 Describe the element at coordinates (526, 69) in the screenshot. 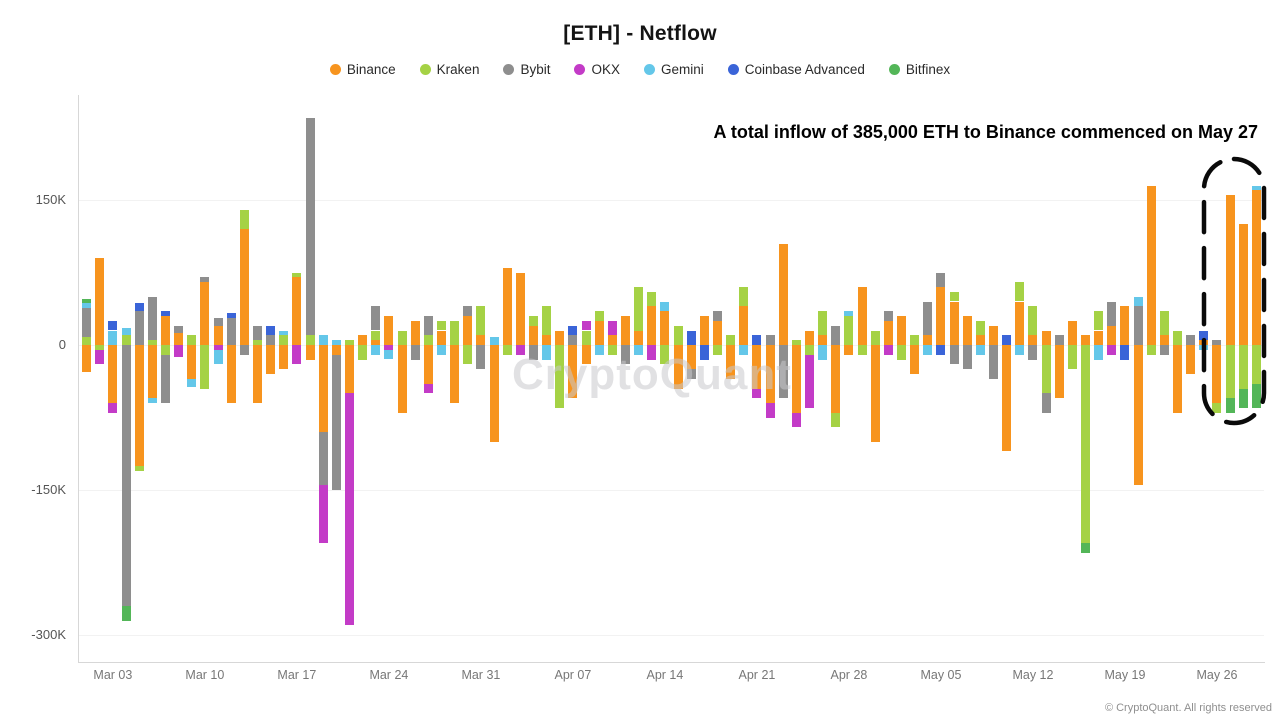

I see `legend-item-bybit: Bybit` at that location.